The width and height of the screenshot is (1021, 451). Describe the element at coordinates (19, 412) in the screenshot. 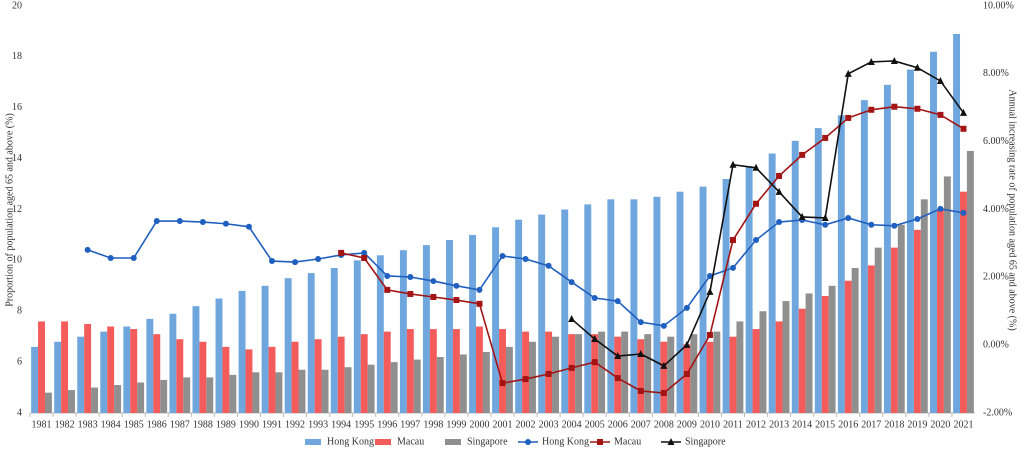

I see `y-tick-label: 4` at that location.